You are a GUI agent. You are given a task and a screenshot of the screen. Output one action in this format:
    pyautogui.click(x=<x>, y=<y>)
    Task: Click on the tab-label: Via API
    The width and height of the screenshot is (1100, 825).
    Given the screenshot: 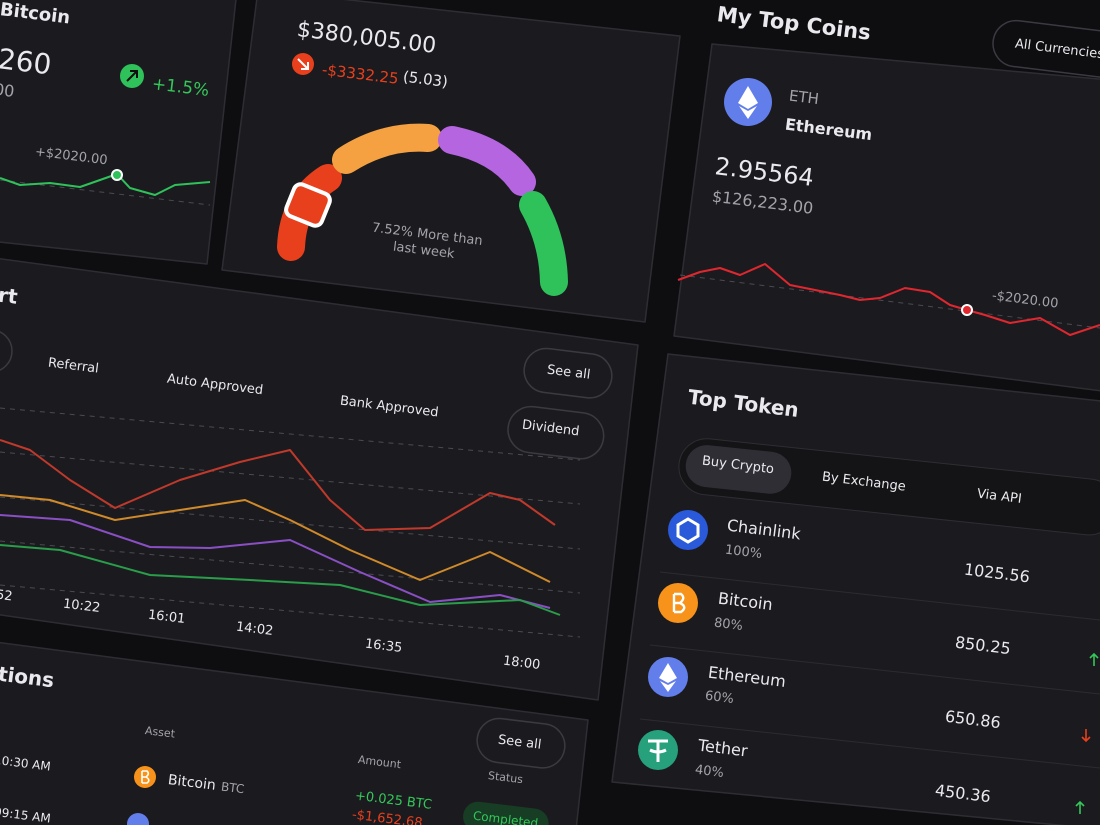 What is the action you would take?
    pyautogui.click(x=999, y=497)
    